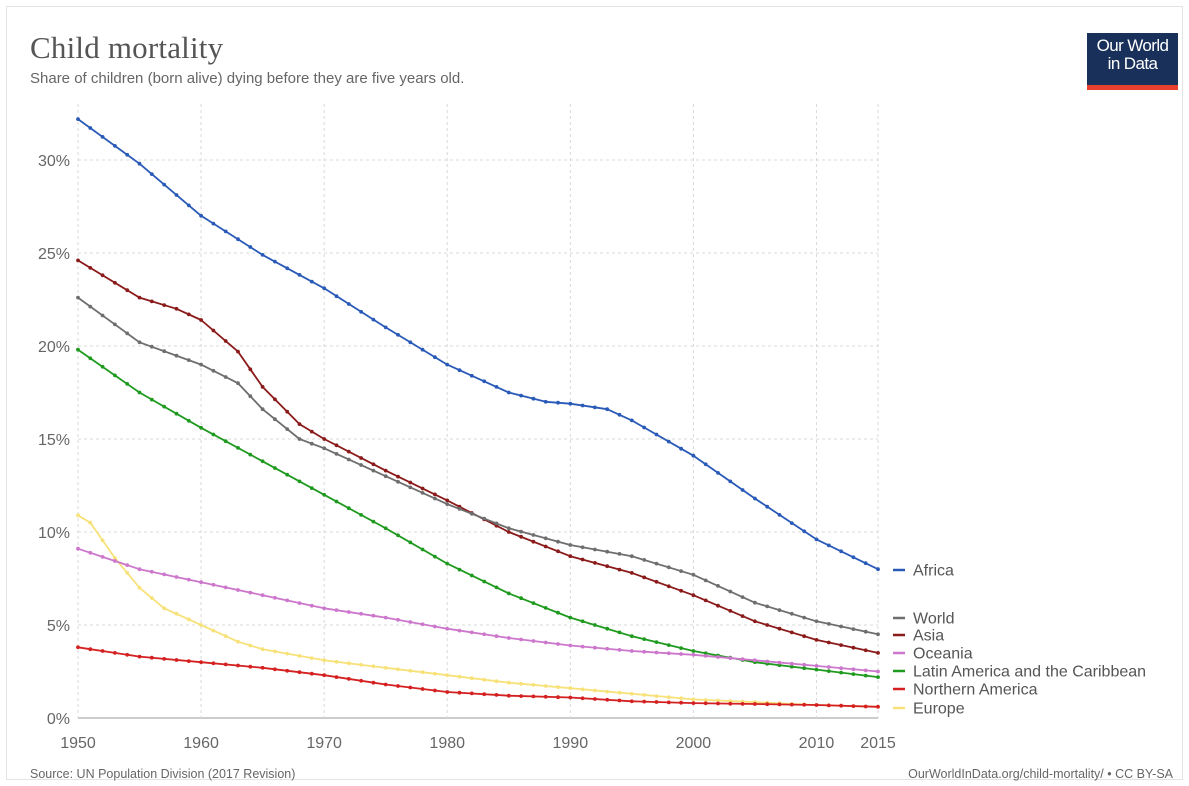 Image resolution: width=1189 pixels, height=786 pixels. What do you see at coordinates (694, 743) in the screenshot?
I see `x-tick-label: 2000` at bounding box center [694, 743].